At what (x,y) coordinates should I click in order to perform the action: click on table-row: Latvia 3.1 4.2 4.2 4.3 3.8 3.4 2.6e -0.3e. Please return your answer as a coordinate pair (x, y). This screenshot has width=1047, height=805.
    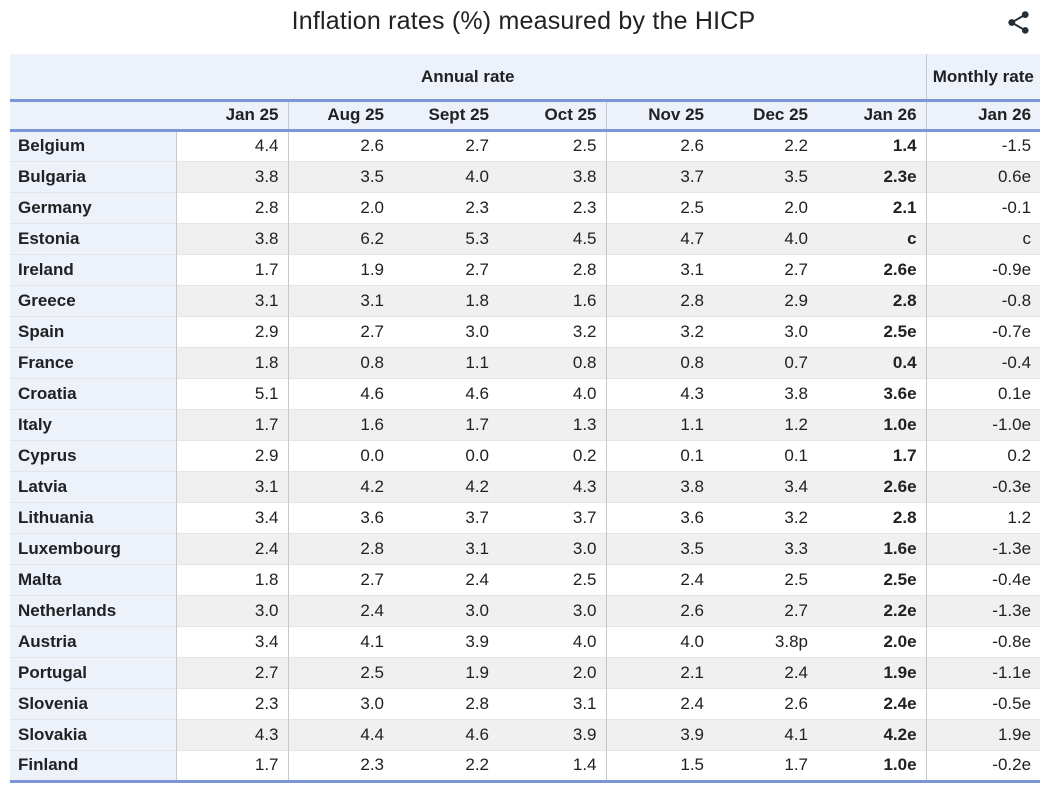
    Looking at the image, I should click on (525, 486).